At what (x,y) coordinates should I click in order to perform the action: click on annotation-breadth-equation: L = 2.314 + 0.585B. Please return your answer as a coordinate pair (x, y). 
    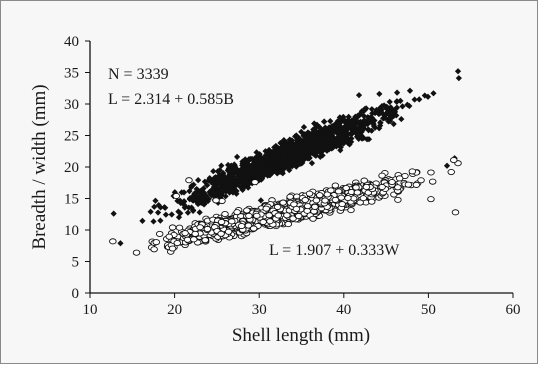
    Looking at the image, I should click on (171, 99).